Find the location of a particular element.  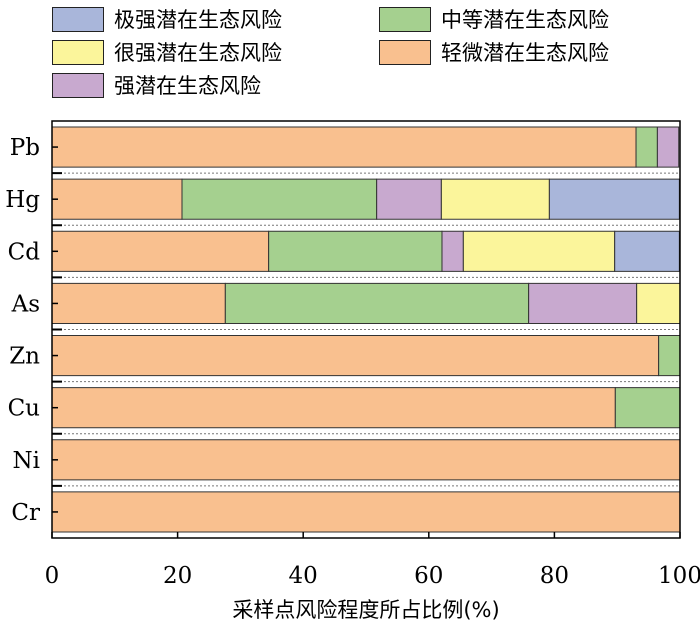

x-ticks: 0 20 40 60 80 100 is located at coordinates (372, 560).